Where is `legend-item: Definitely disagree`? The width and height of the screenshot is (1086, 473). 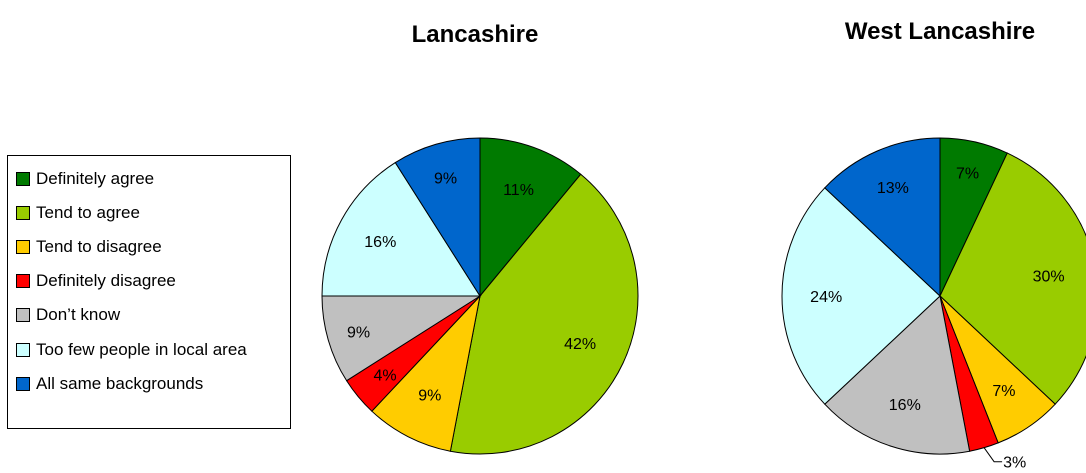
legend-item: Definitely disagree is located at coordinates (96, 281).